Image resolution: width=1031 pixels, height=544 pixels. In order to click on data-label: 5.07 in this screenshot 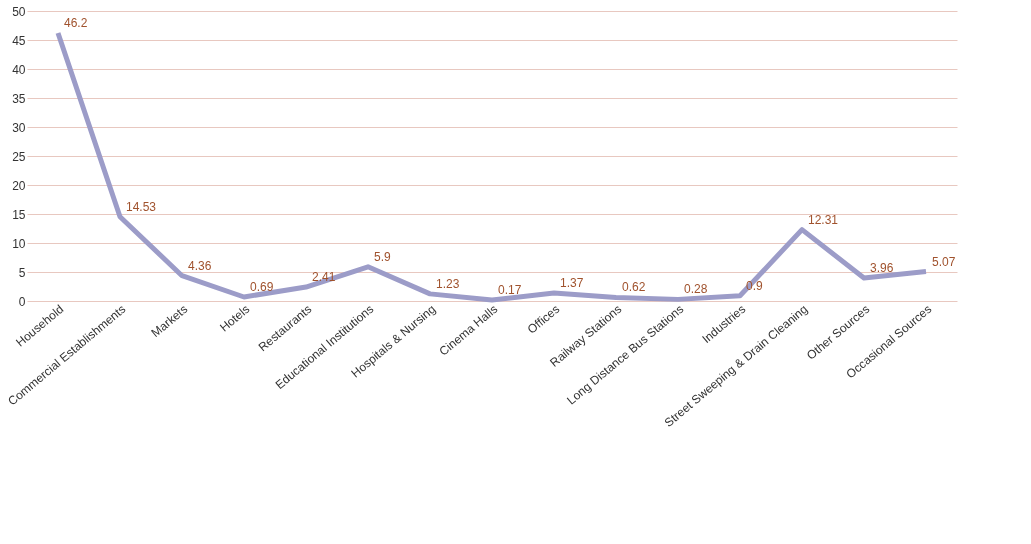, I will do `click(944, 261)`.